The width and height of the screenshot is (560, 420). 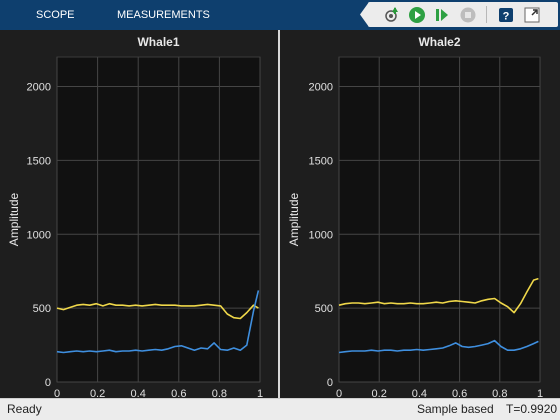 I want to click on step-forward-icon, so click(x=442, y=15).